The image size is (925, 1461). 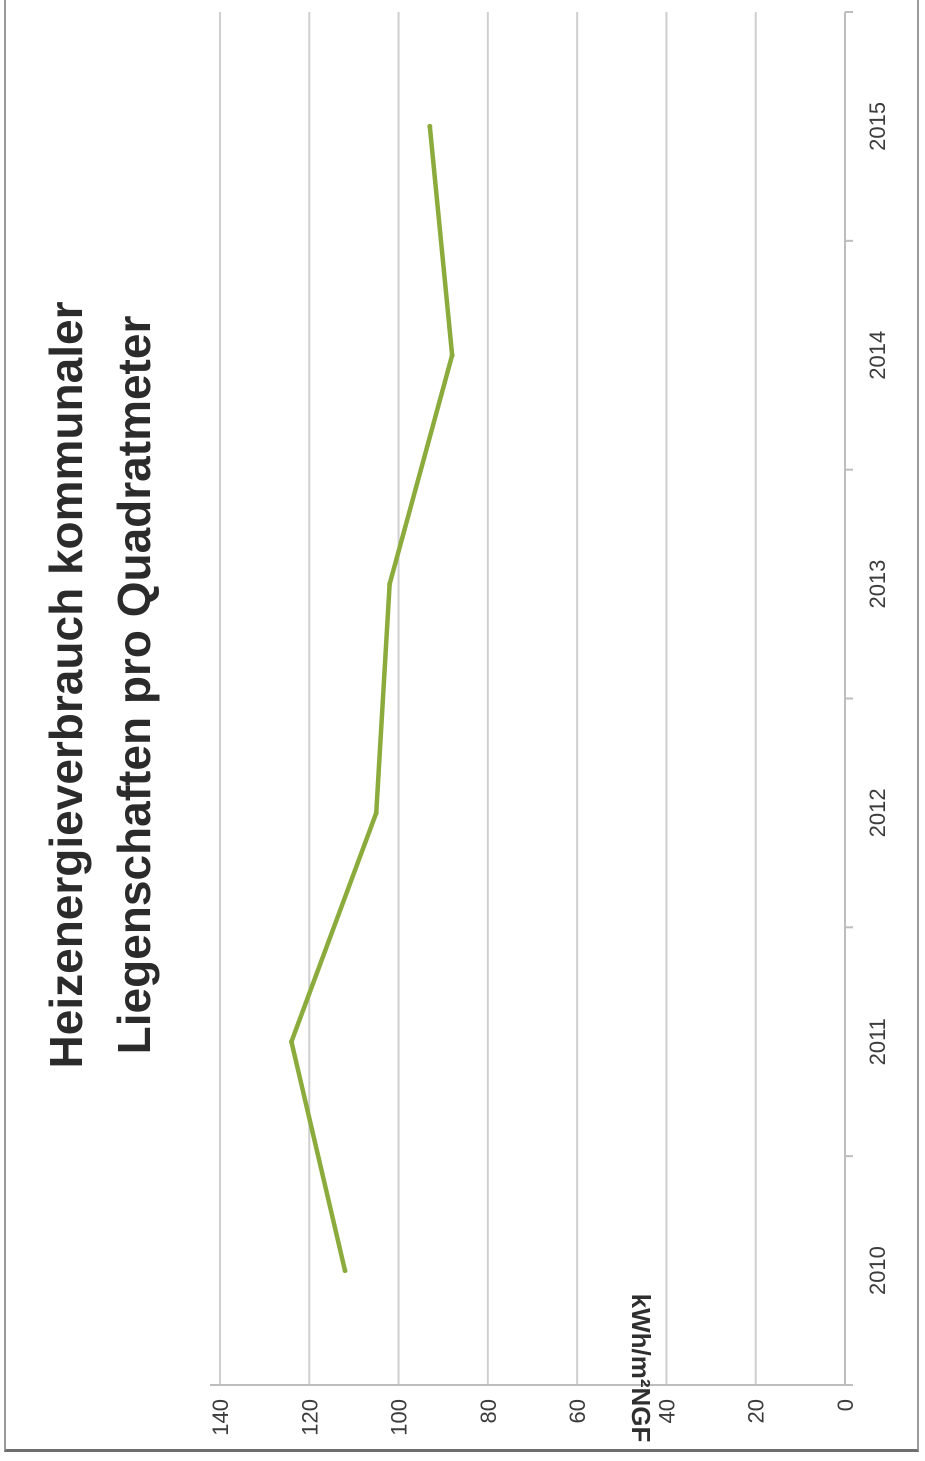 I want to click on y-tick-label: 60, so click(x=577, y=1411).